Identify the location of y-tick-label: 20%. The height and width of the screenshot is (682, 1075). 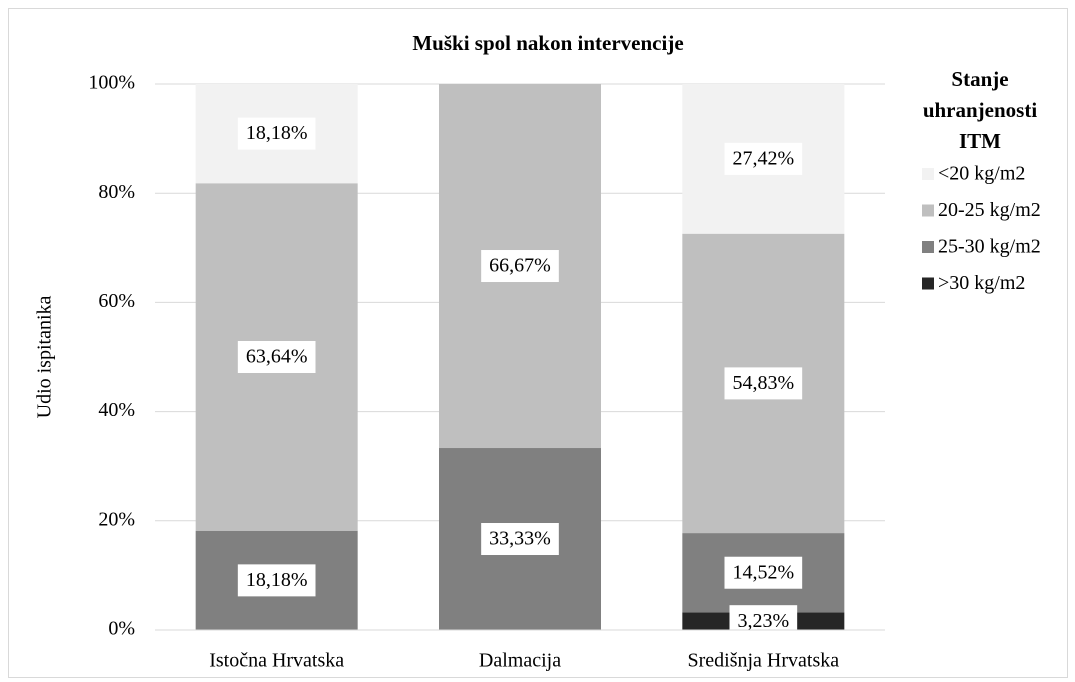
(116, 519).